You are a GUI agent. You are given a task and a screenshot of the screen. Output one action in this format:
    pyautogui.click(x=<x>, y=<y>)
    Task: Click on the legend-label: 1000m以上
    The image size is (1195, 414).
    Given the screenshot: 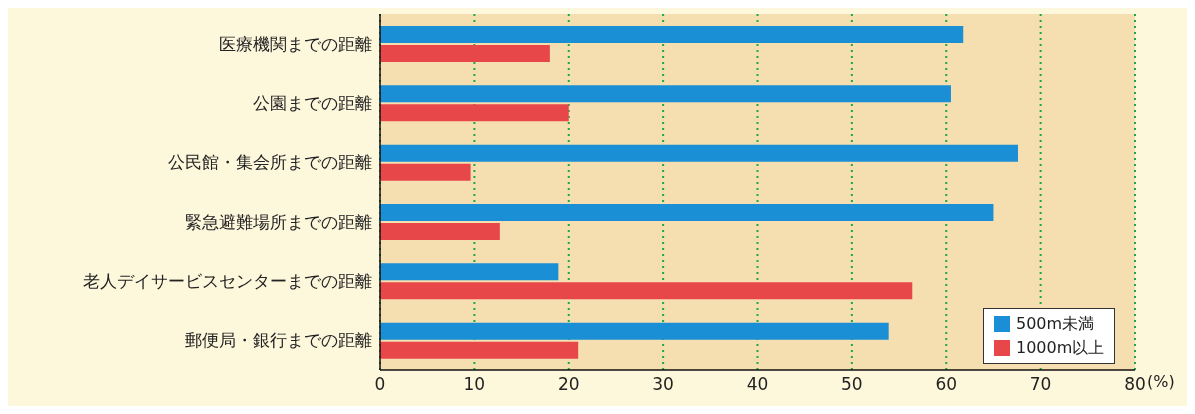 What is the action you would take?
    pyautogui.click(x=1060, y=348)
    